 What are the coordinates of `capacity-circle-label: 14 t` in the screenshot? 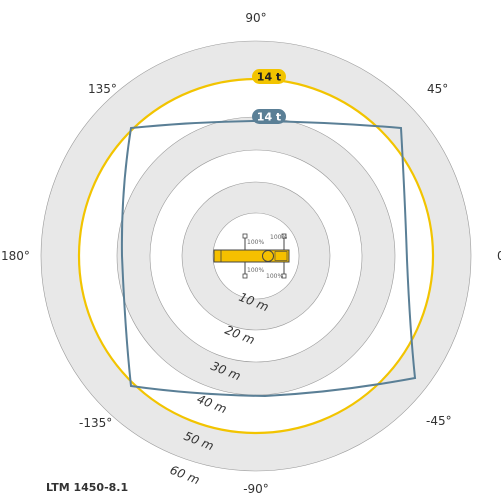 It's located at (269, 77).